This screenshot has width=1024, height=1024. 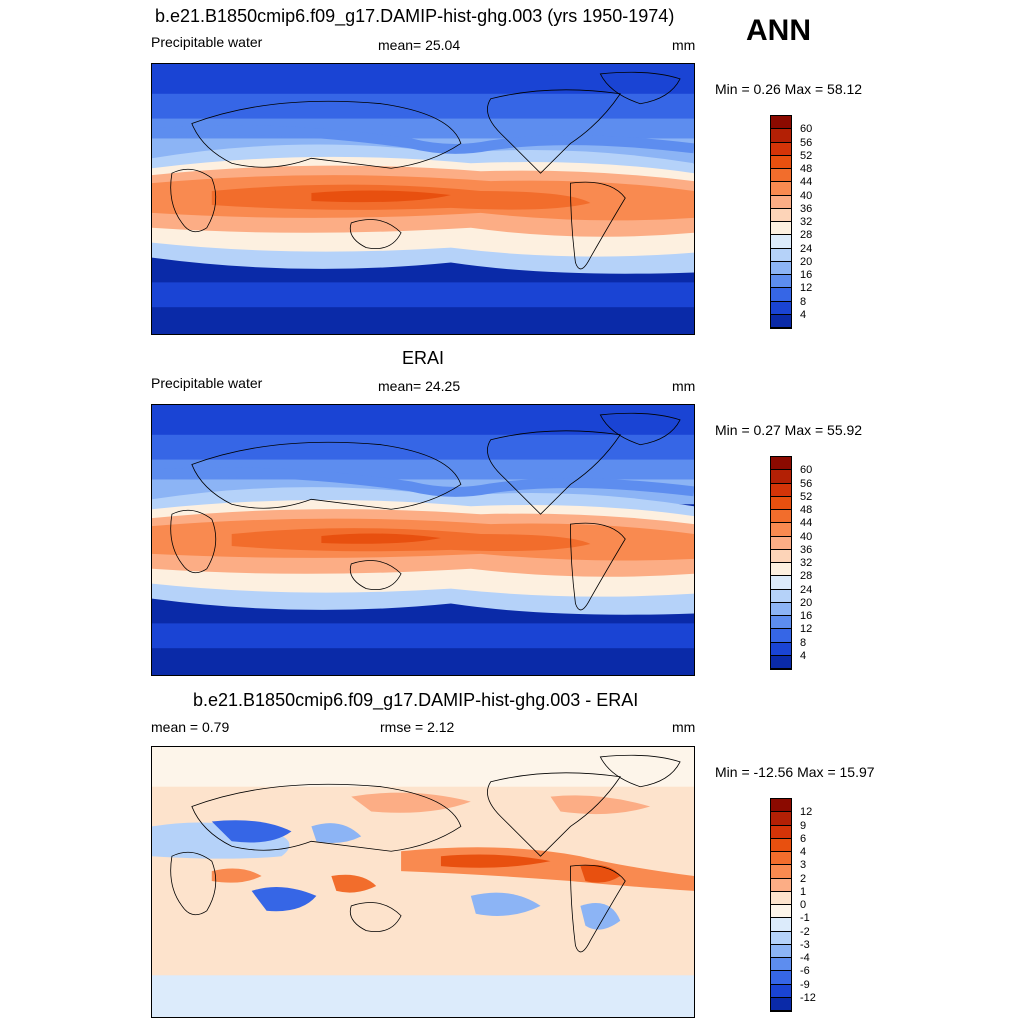 I want to click on colorbar-tick-label: -4, so click(x=805, y=958).